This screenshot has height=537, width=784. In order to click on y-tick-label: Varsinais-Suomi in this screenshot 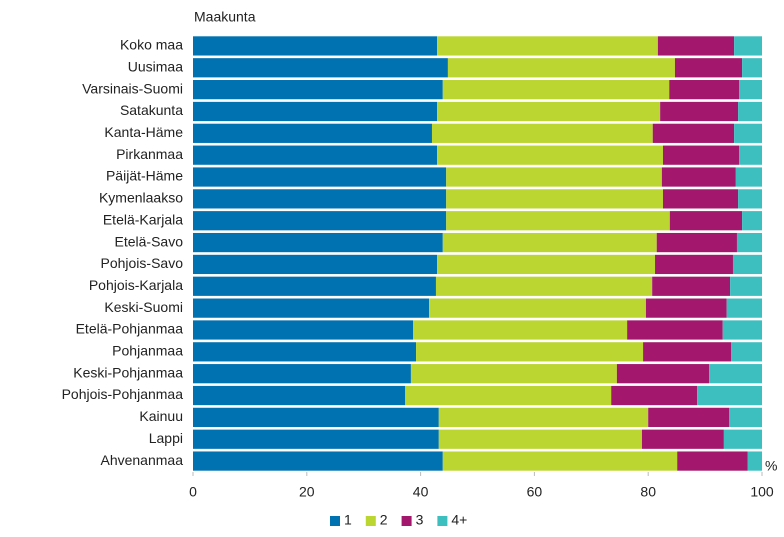, I will do `click(132, 88)`.